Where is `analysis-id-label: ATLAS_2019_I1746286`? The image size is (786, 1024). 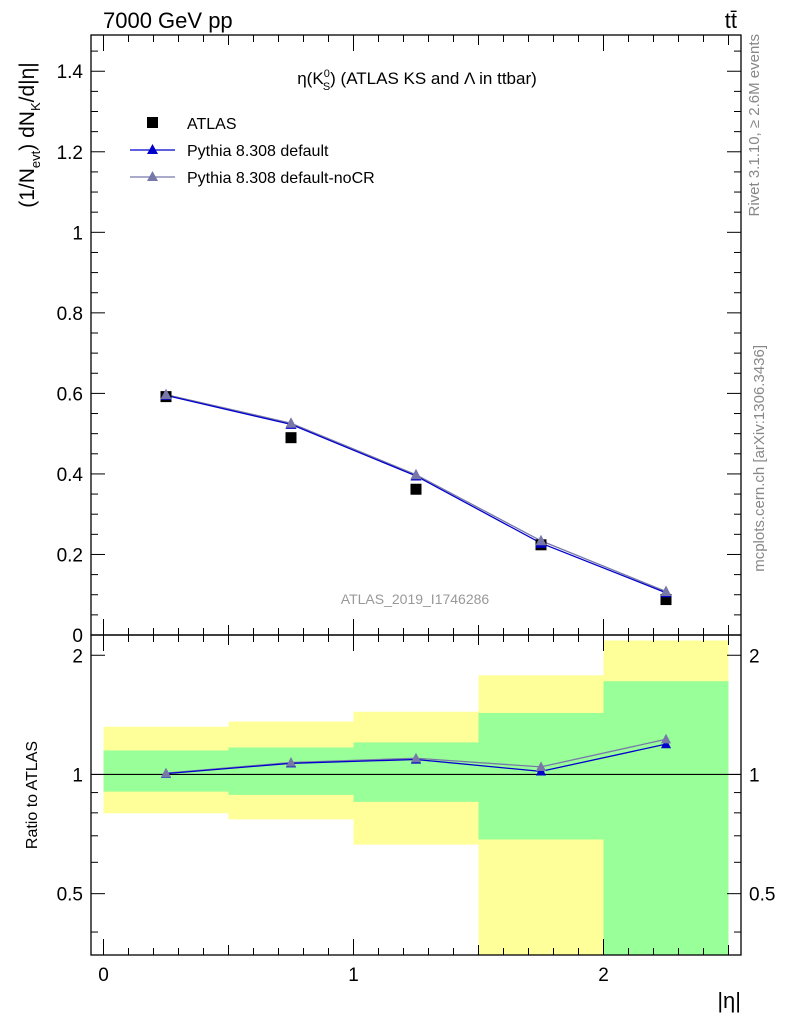
analysis-id-label: ATLAS_2019_I1746286 is located at coordinates (415, 599).